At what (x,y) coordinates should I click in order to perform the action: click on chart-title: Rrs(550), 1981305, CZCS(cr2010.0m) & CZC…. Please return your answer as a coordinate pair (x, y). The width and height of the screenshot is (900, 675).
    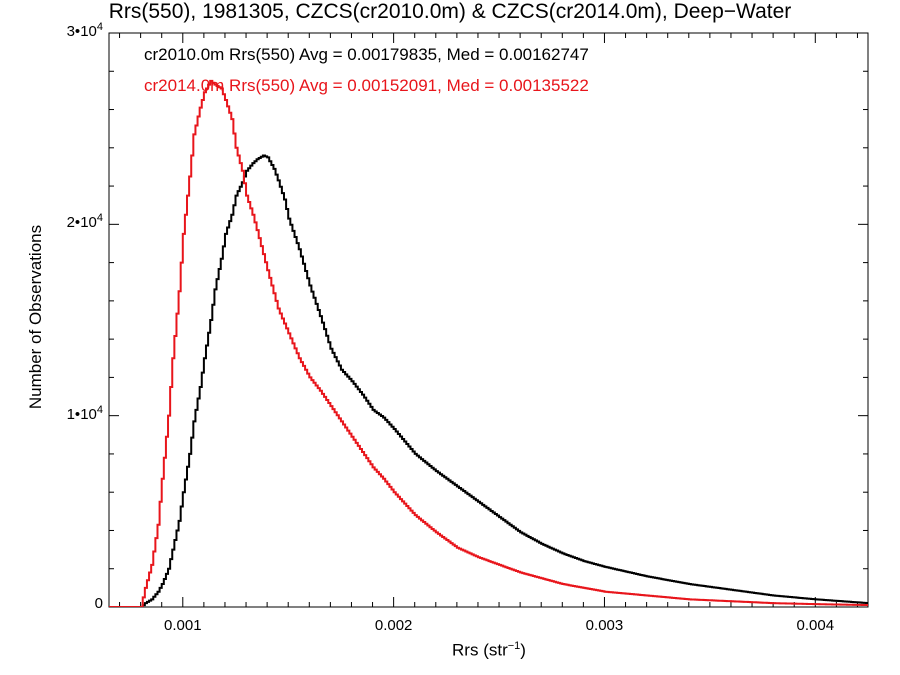
    Looking at the image, I should click on (450, 11).